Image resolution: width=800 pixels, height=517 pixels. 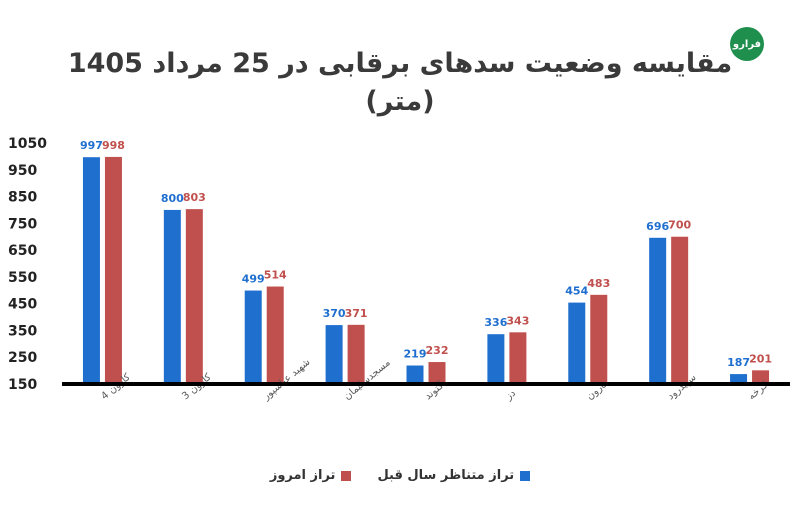 What do you see at coordinates (446, 475) in the screenshot?
I see `legend-label-previous: تراز متناظر سال قبل` at bounding box center [446, 475].